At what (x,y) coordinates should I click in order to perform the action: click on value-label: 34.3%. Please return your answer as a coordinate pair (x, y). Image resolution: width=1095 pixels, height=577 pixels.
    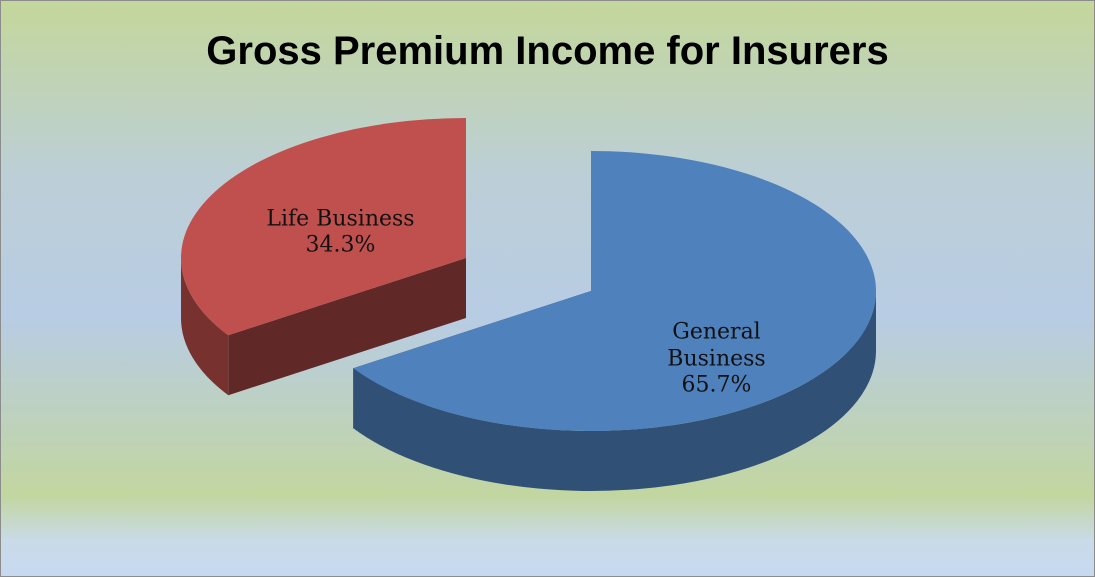
    Looking at the image, I should click on (340, 245).